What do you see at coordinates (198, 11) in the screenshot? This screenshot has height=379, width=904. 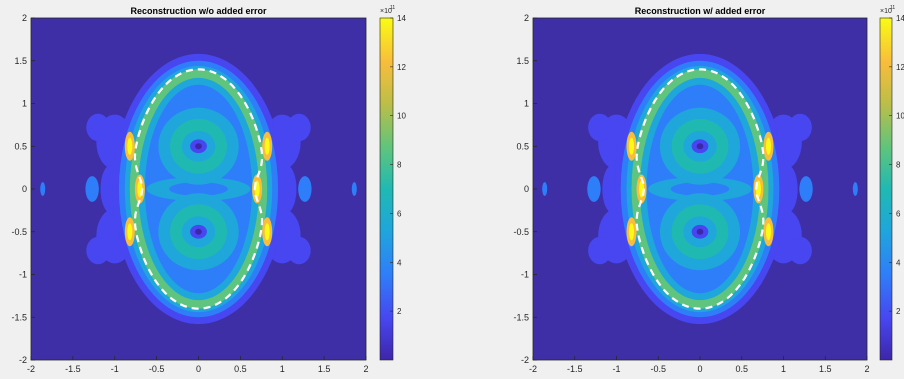 I see `chart-title: Reconstruction w/o added error` at bounding box center [198, 11].